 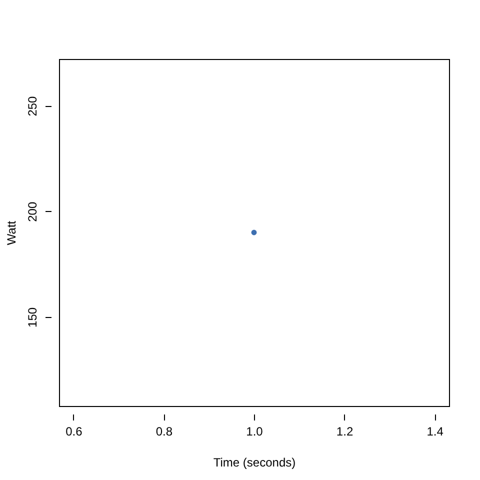 What do you see at coordinates (33, 317) in the screenshot?
I see `y-tick-label: 150` at bounding box center [33, 317].